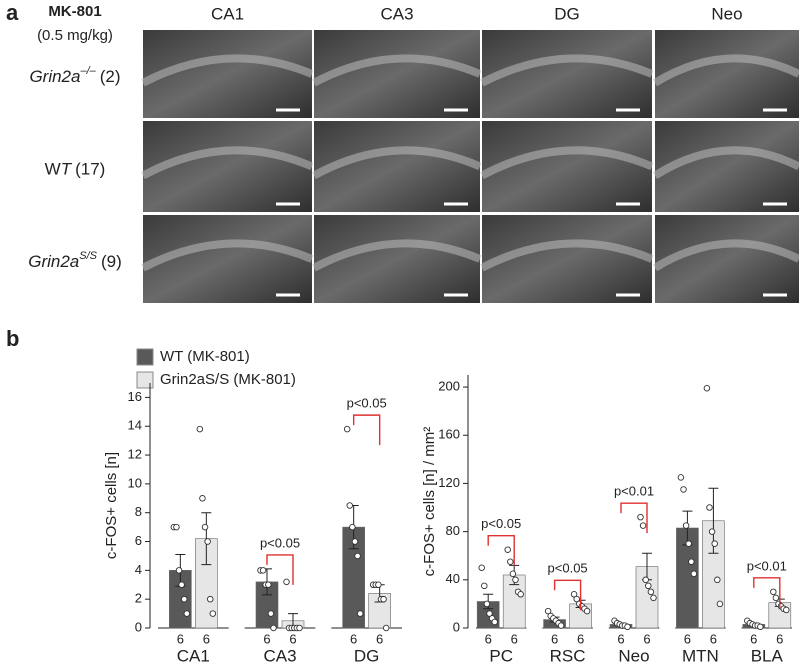 The image size is (799, 664). What do you see at coordinates (12, 12) in the screenshot?
I see `panel-label: a` at bounding box center [12, 12].